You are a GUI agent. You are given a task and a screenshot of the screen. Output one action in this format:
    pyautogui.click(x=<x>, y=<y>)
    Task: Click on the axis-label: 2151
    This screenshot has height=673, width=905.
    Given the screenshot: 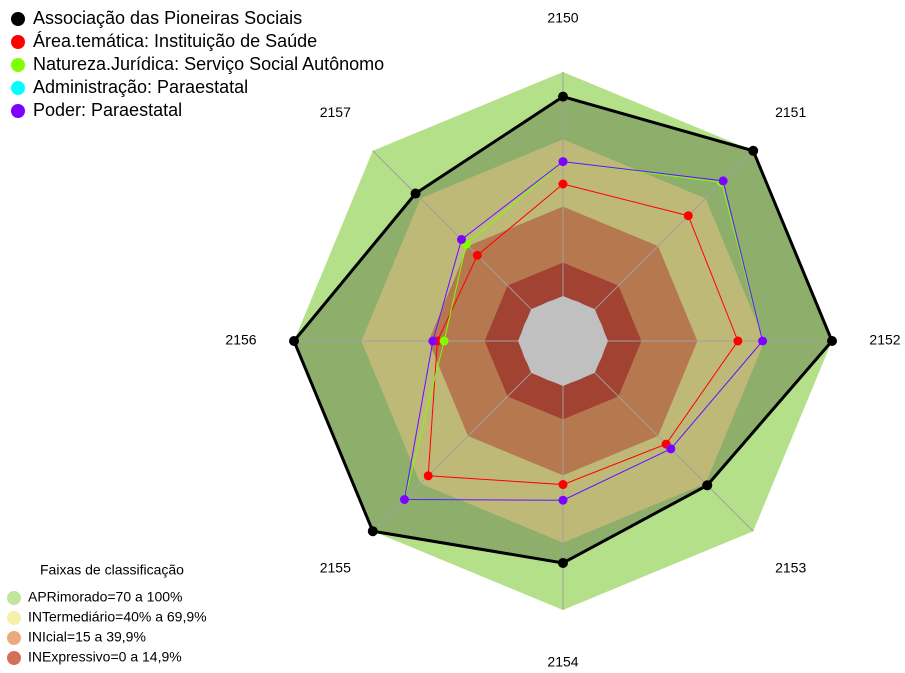 What is the action you would take?
    pyautogui.click(x=790, y=112)
    